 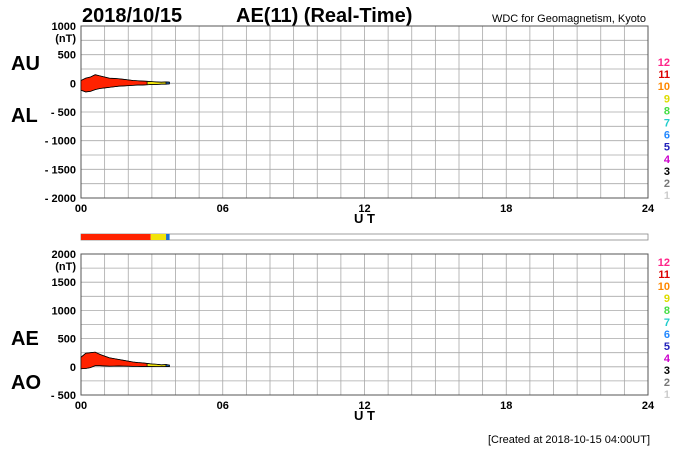 What do you see at coordinates (64, 255) in the screenshot?
I see `y-tick-label: 2000` at bounding box center [64, 255].